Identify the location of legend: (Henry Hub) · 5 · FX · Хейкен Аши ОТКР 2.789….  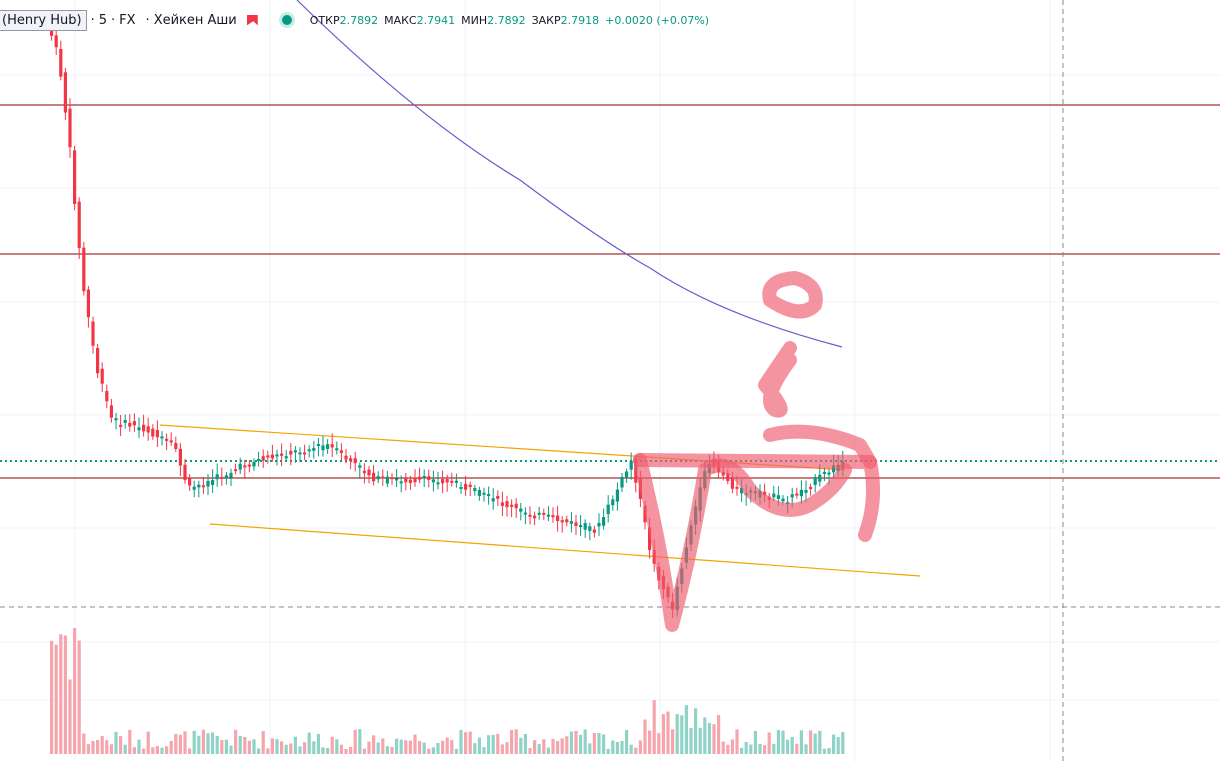
(357, 20).